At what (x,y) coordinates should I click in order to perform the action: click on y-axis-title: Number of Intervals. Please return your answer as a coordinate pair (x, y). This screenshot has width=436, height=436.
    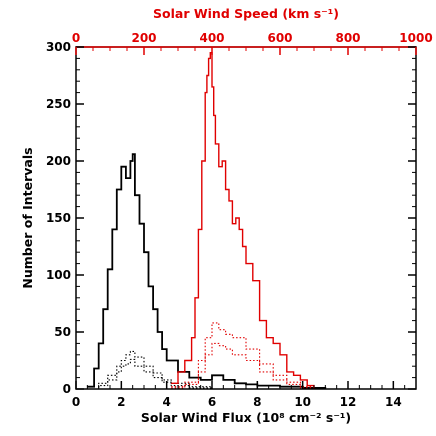
    Looking at the image, I should click on (27, 217).